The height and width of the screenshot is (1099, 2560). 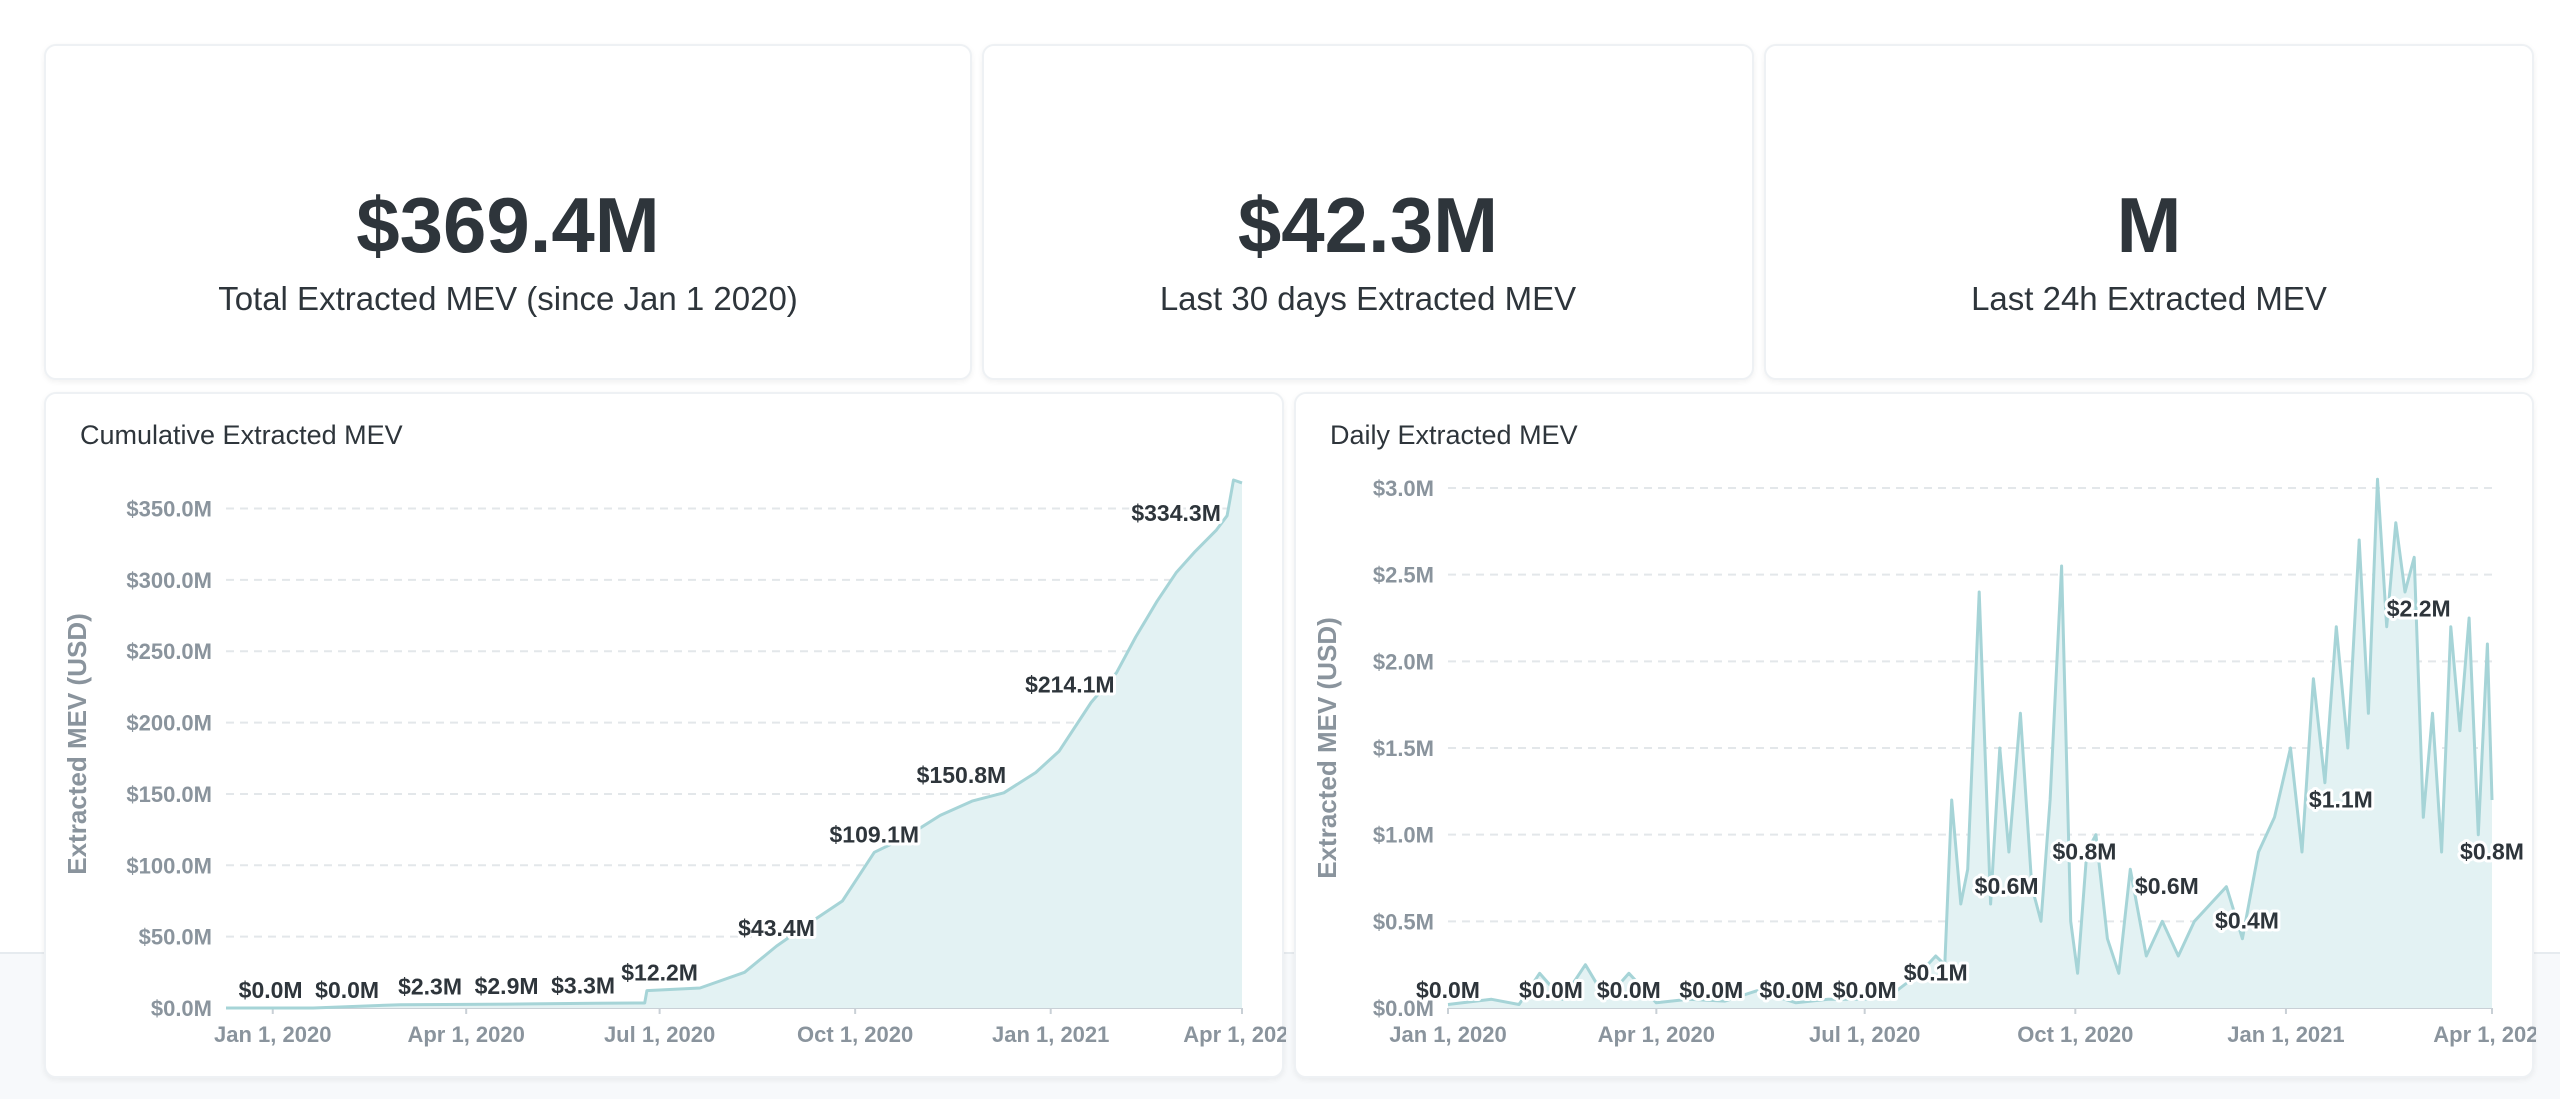 I want to click on data-label: $0.1M, so click(x=1936, y=973).